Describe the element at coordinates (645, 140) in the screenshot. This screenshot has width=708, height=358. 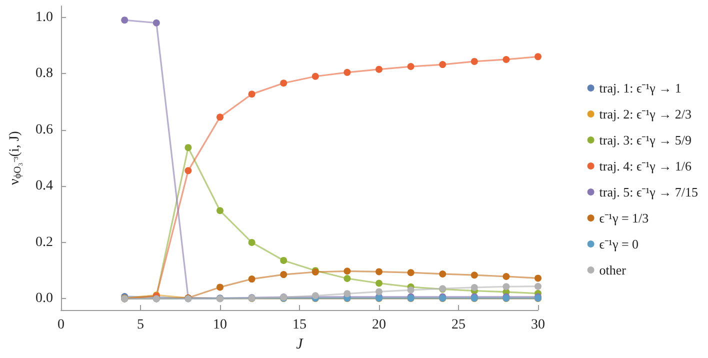
I see `legend-label: traj. 3: ϵ⁻¹γ → 5/9` at that location.